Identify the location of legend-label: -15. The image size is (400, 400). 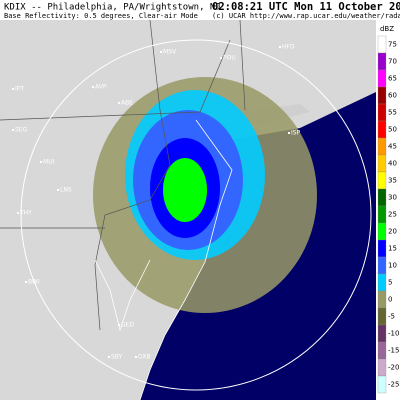
(393, 351).